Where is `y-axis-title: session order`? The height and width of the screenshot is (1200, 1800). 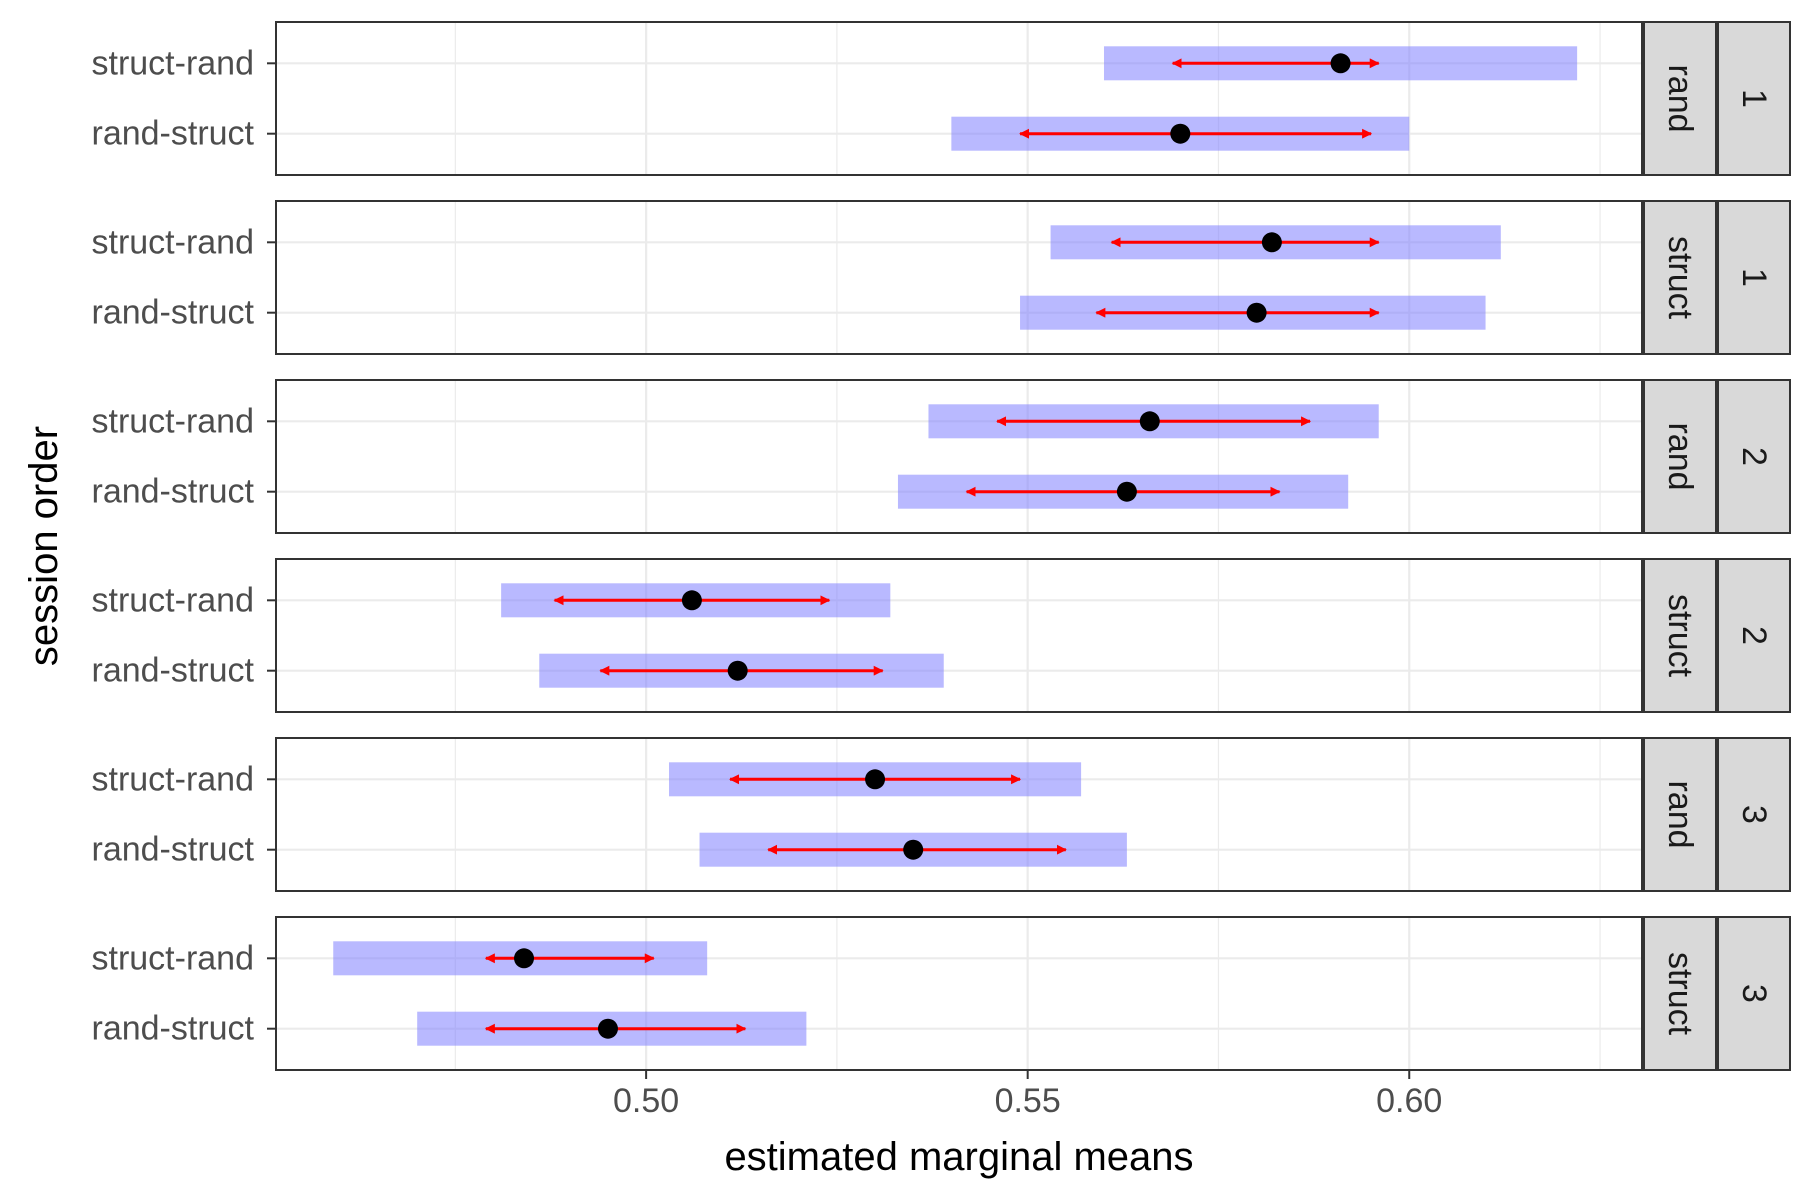
y-axis-title: session order is located at coordinates (44, 546).